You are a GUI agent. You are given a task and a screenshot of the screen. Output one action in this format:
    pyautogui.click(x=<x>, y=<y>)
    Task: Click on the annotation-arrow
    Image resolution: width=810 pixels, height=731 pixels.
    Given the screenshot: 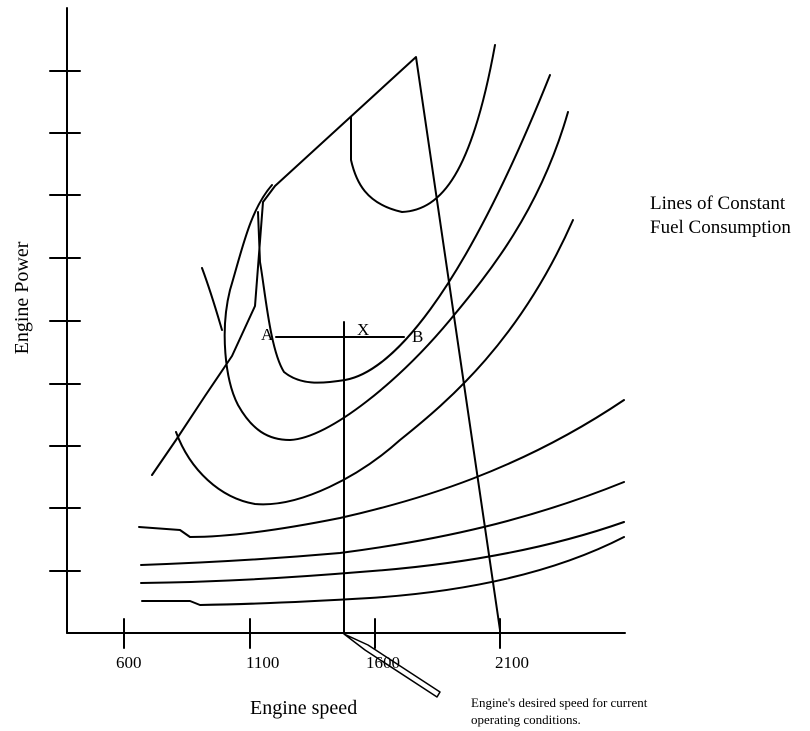 What is the action you would take?
    pyautogui.click(x=392, y=665)
    